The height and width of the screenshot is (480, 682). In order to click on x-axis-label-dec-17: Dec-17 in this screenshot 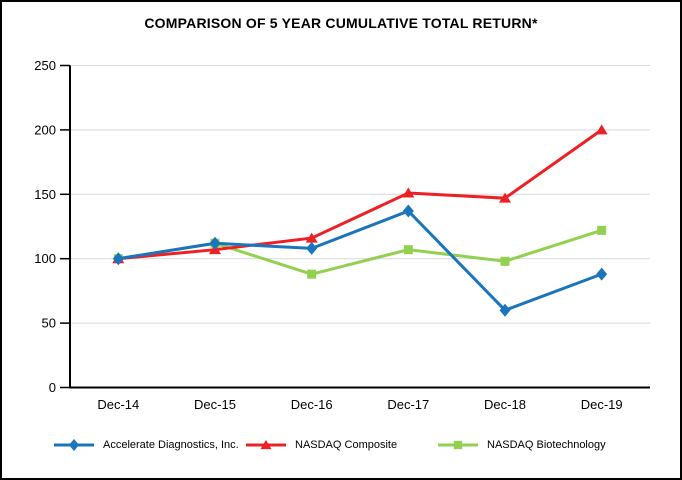, I will do `click(408, 404)`.